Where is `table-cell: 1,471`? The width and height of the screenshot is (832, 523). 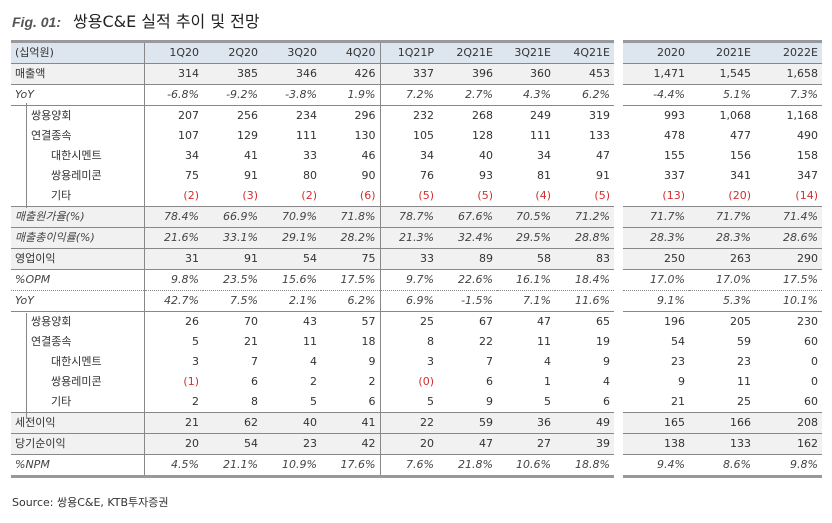 table-cell: 1,471 is located at coordinates (656, 74).